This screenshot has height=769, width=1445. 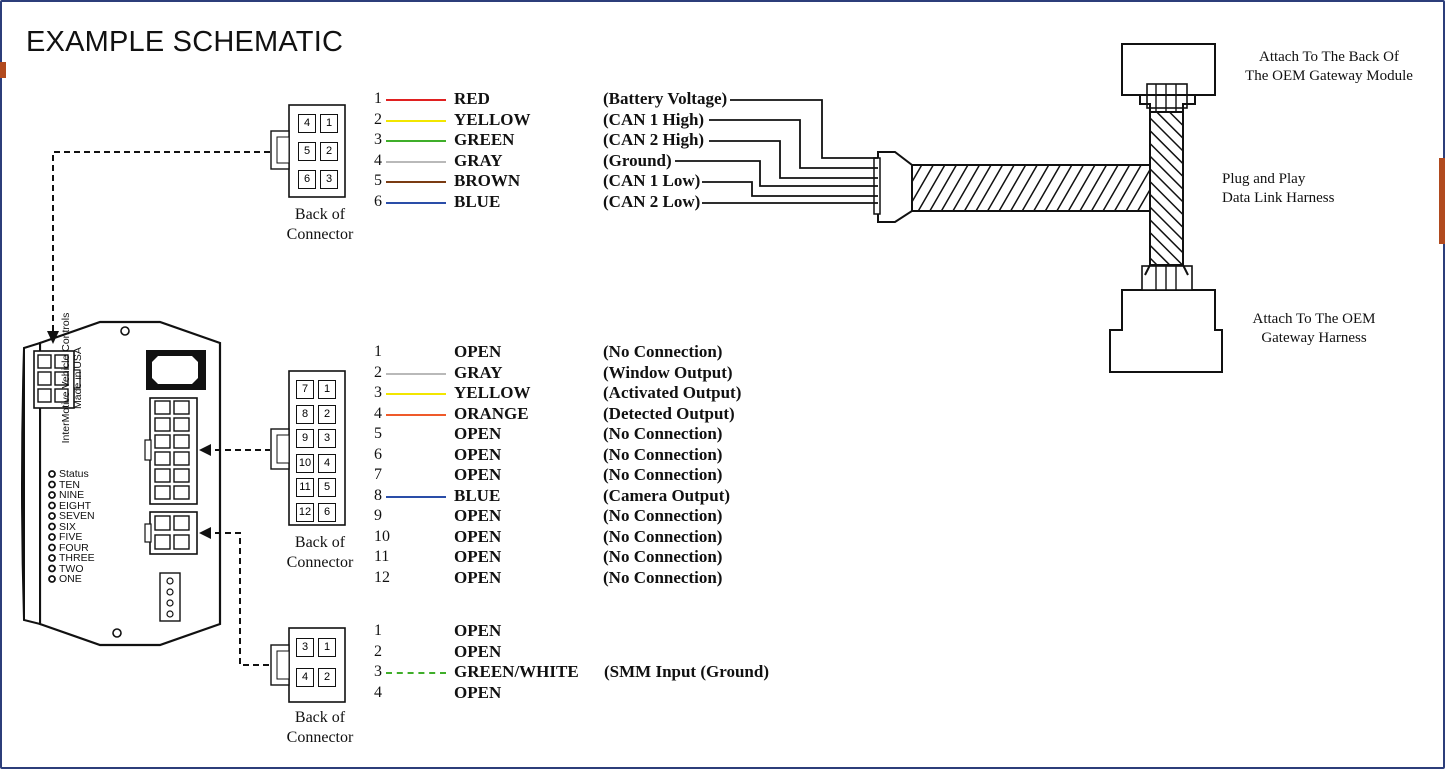 What do you see at coordinates (70, 579) in the screenshot?
I see `led-label: ONE` at bounding box center [70, 579].